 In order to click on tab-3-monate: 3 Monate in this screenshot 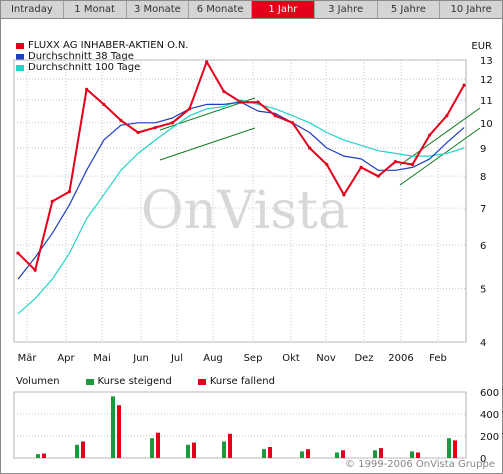, I will do `click(158, 9)`.